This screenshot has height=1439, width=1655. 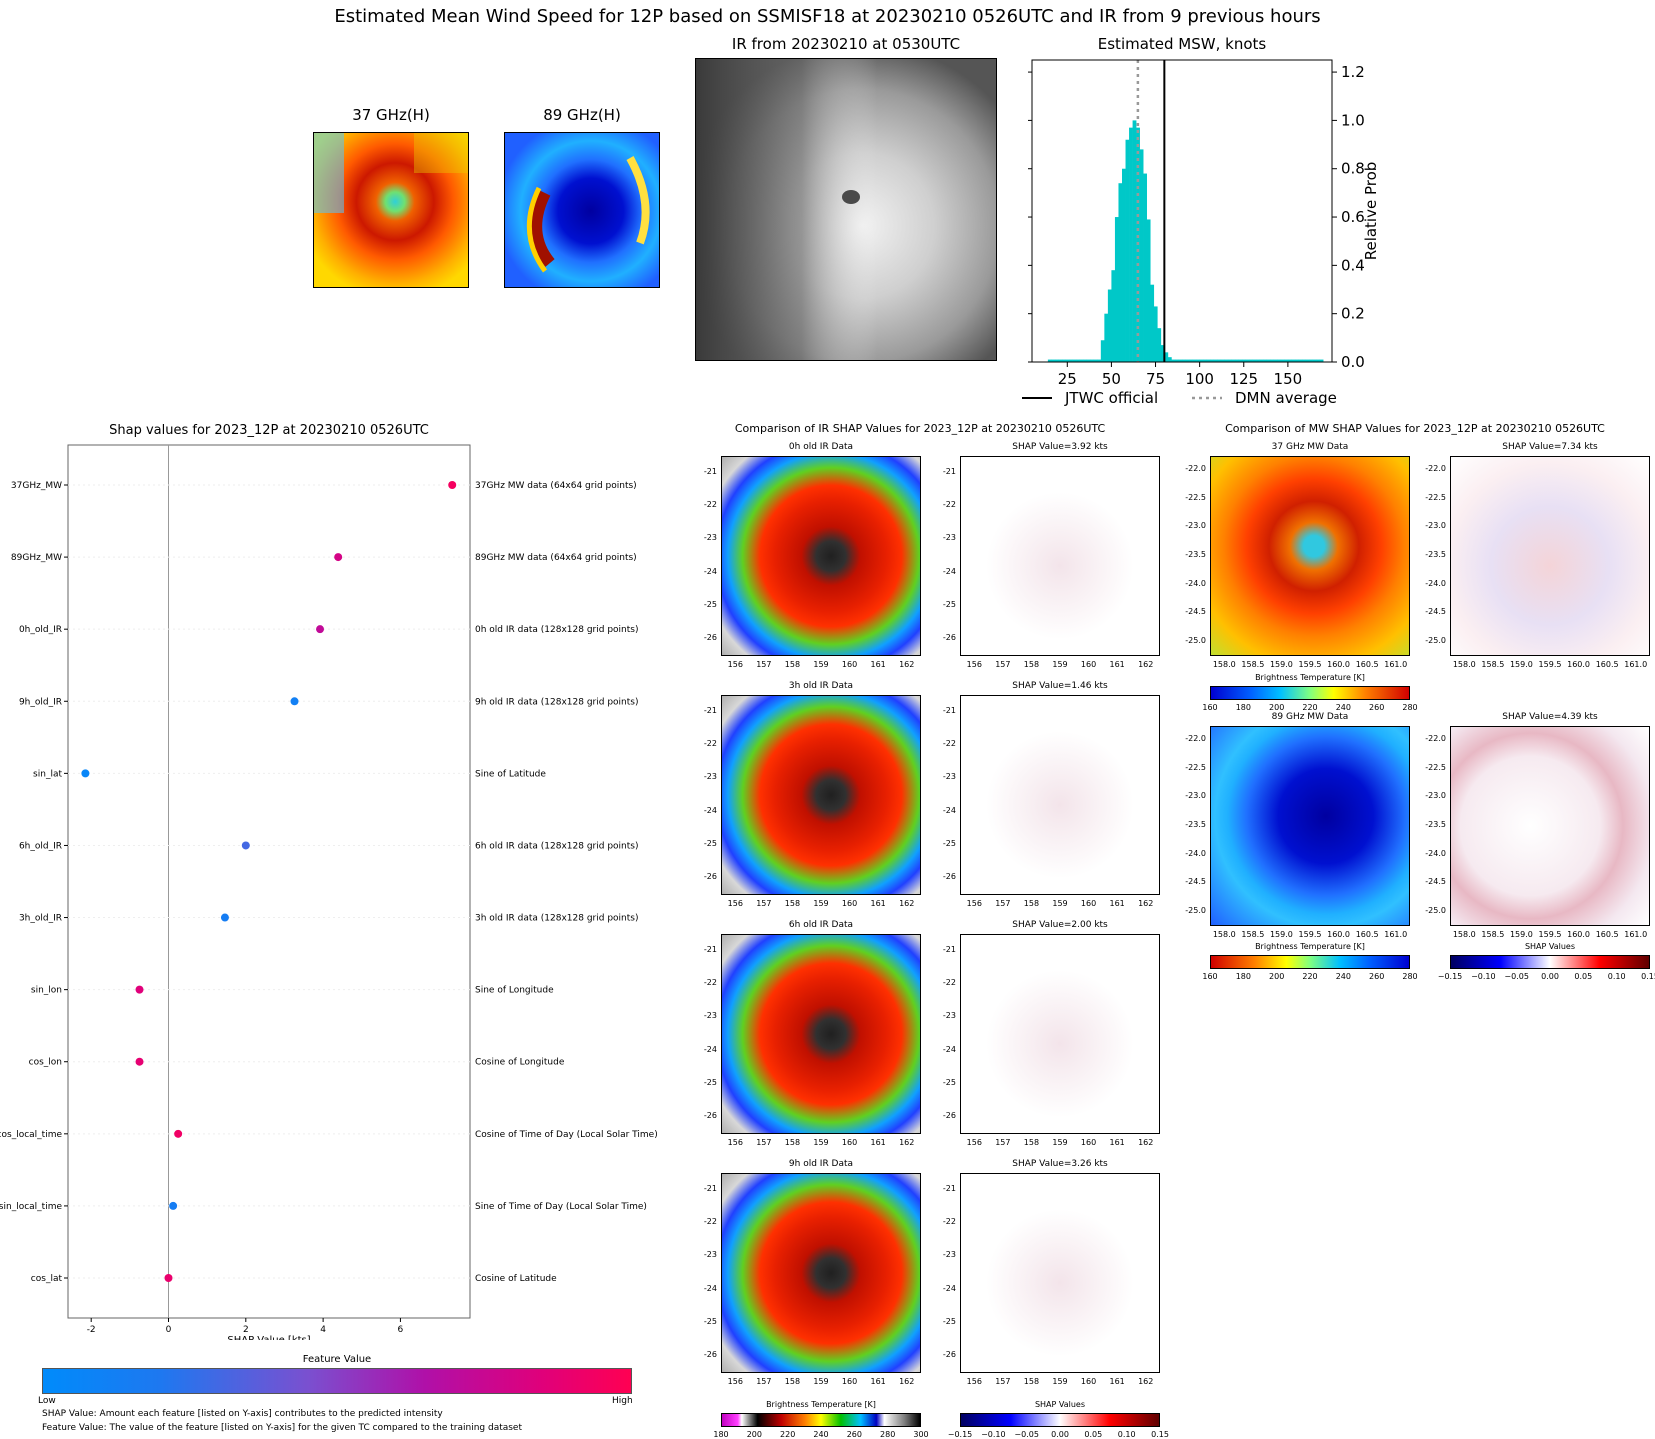 What do you see at coordinates (337, 1381) in the screenshot?
I see `feature-value-colorbar` at bounding box center [337, 1381].